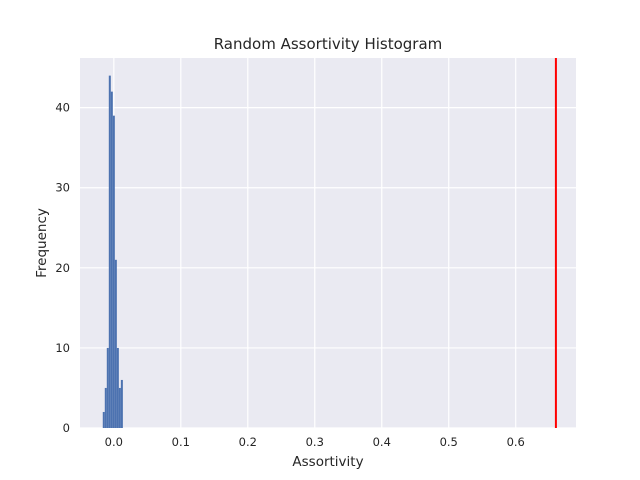  What do you see at coordinates (66, 428) in the screenshot?
I see `y-tick-label: 0` at bounding box center [66, 428].